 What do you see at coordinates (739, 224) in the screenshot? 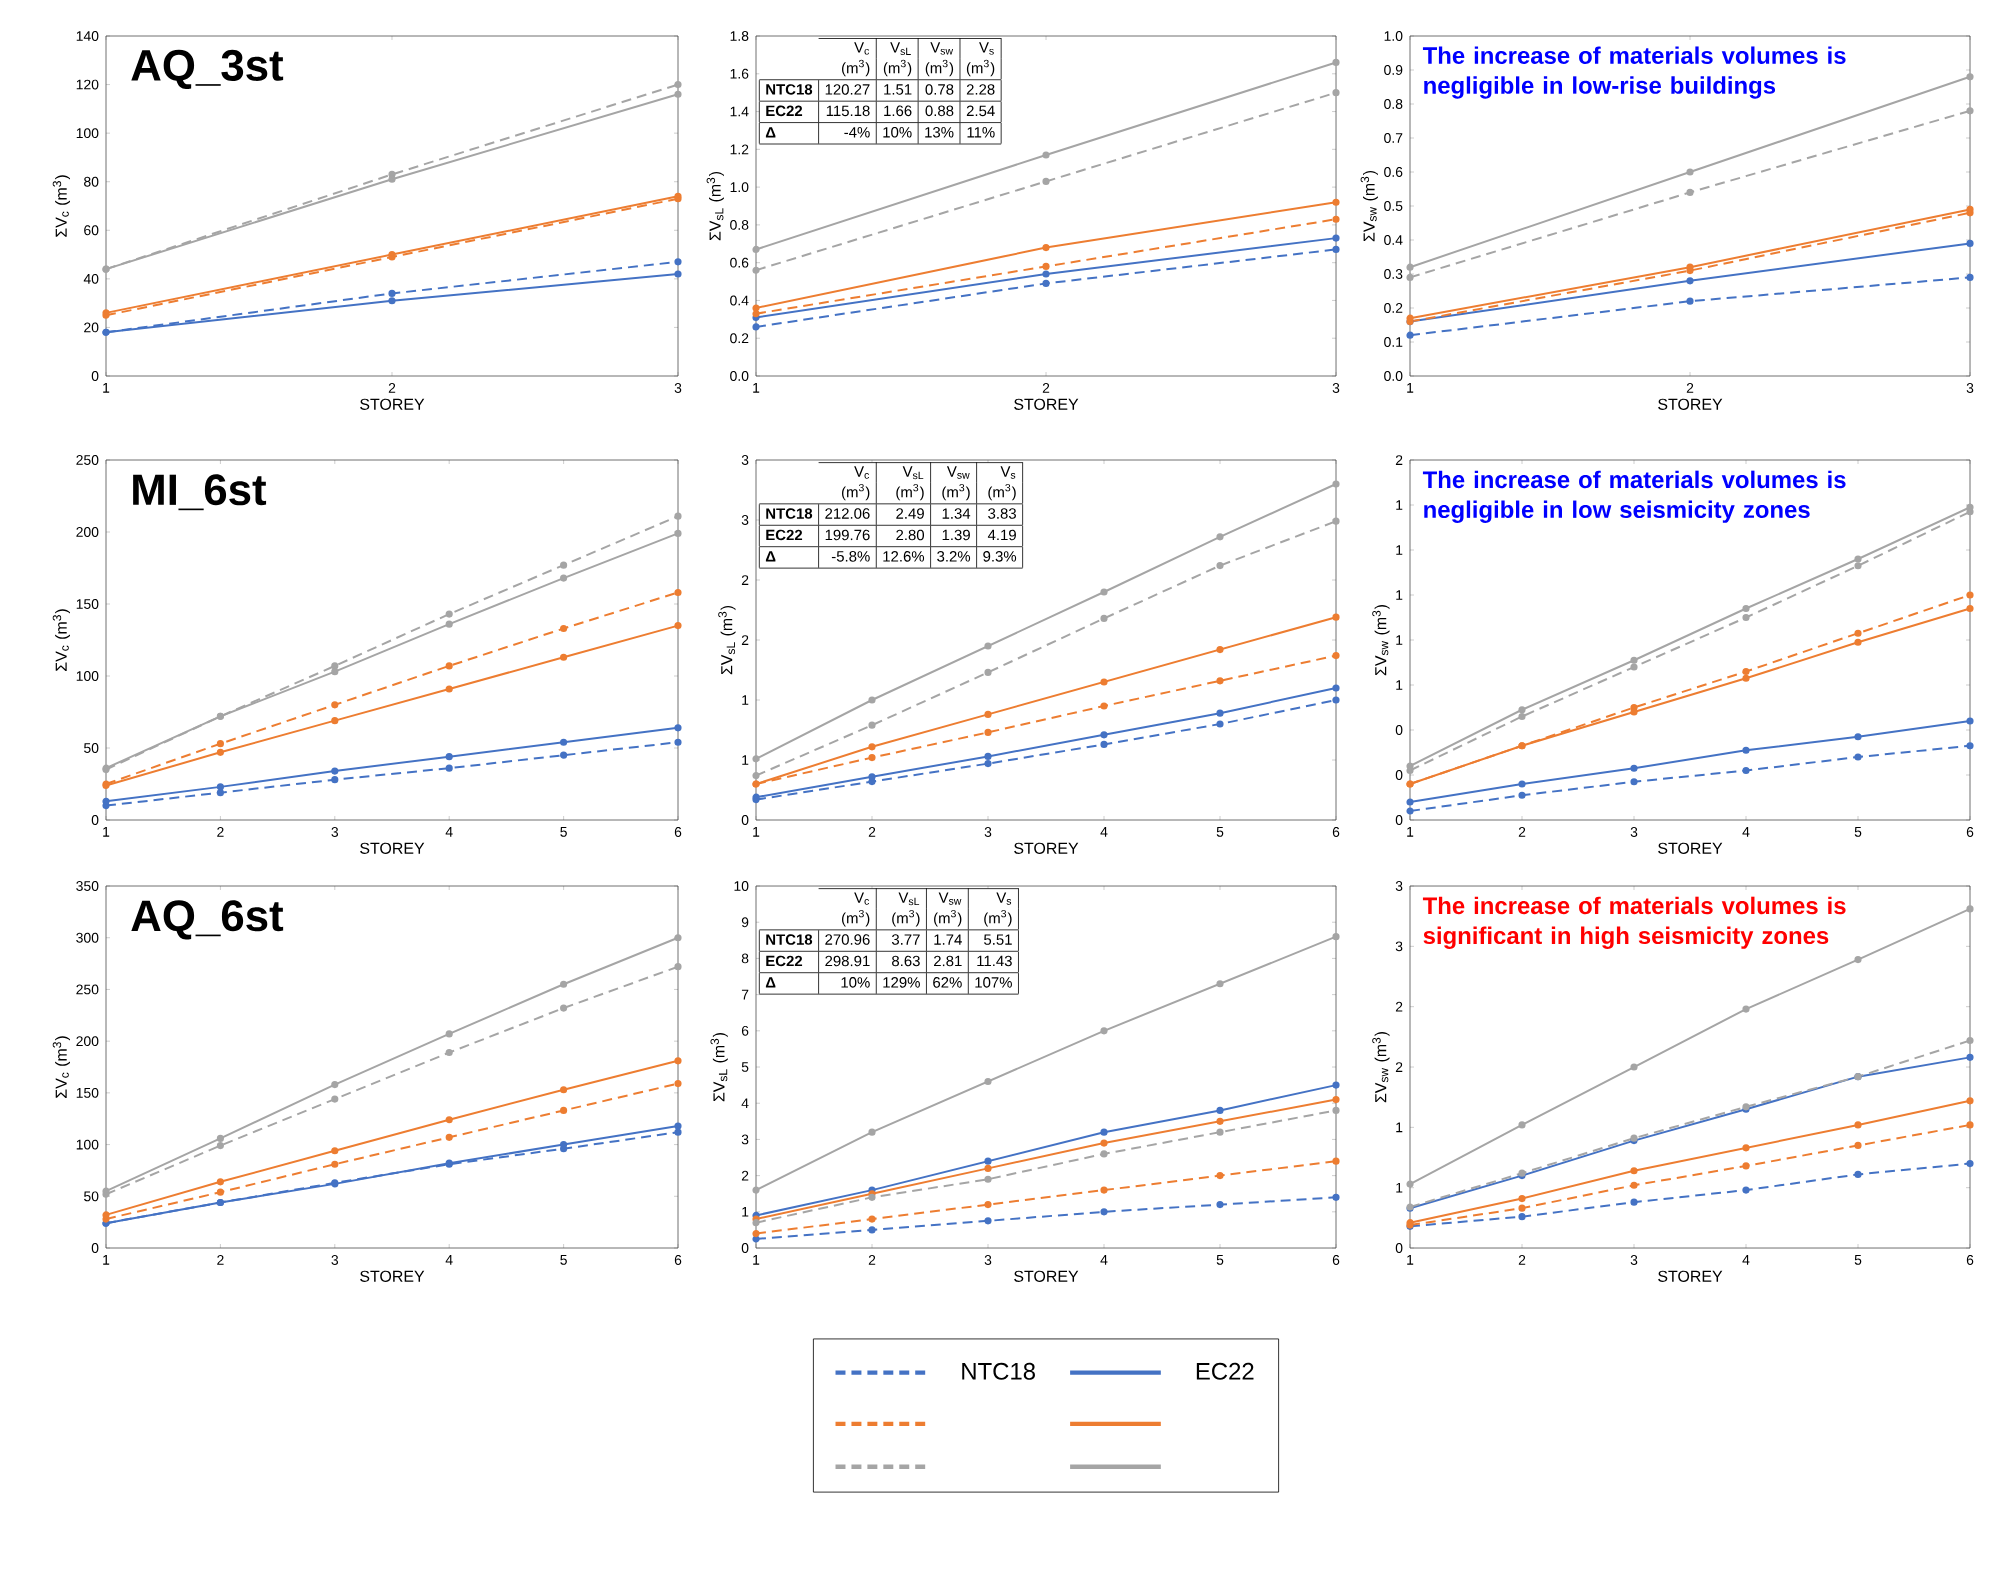
I see `y-tick-label: 0.8` at bounding box center [739, 224].